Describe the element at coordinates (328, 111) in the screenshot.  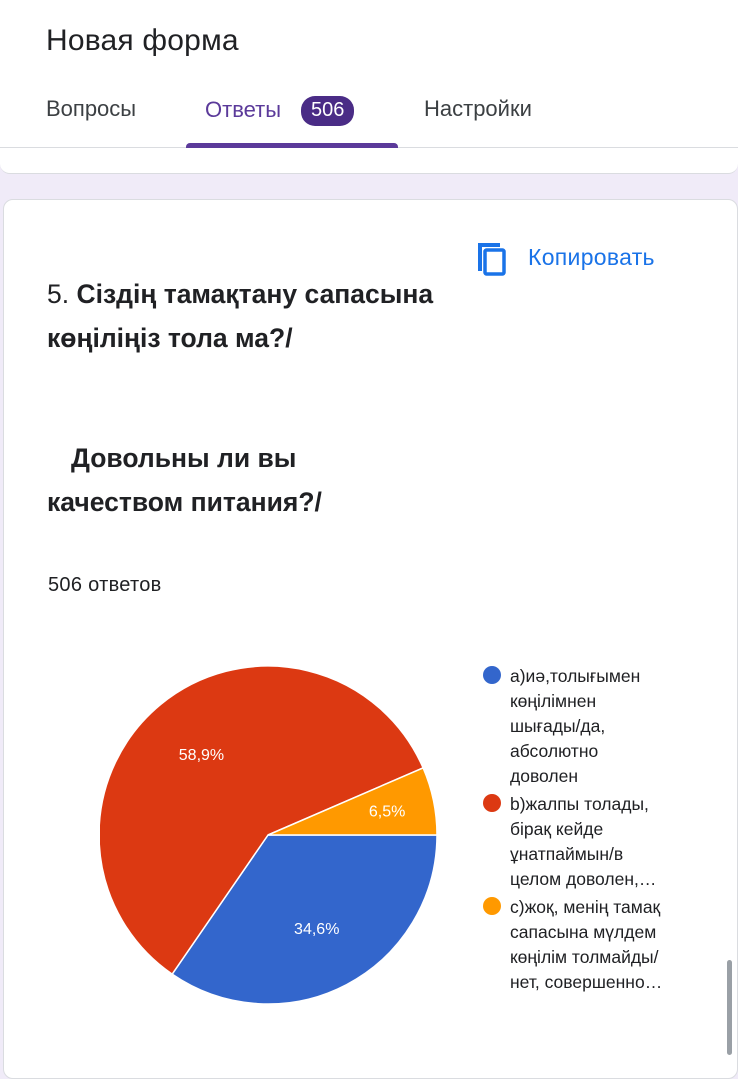
I see `answers-count-badge: 506` at that location.